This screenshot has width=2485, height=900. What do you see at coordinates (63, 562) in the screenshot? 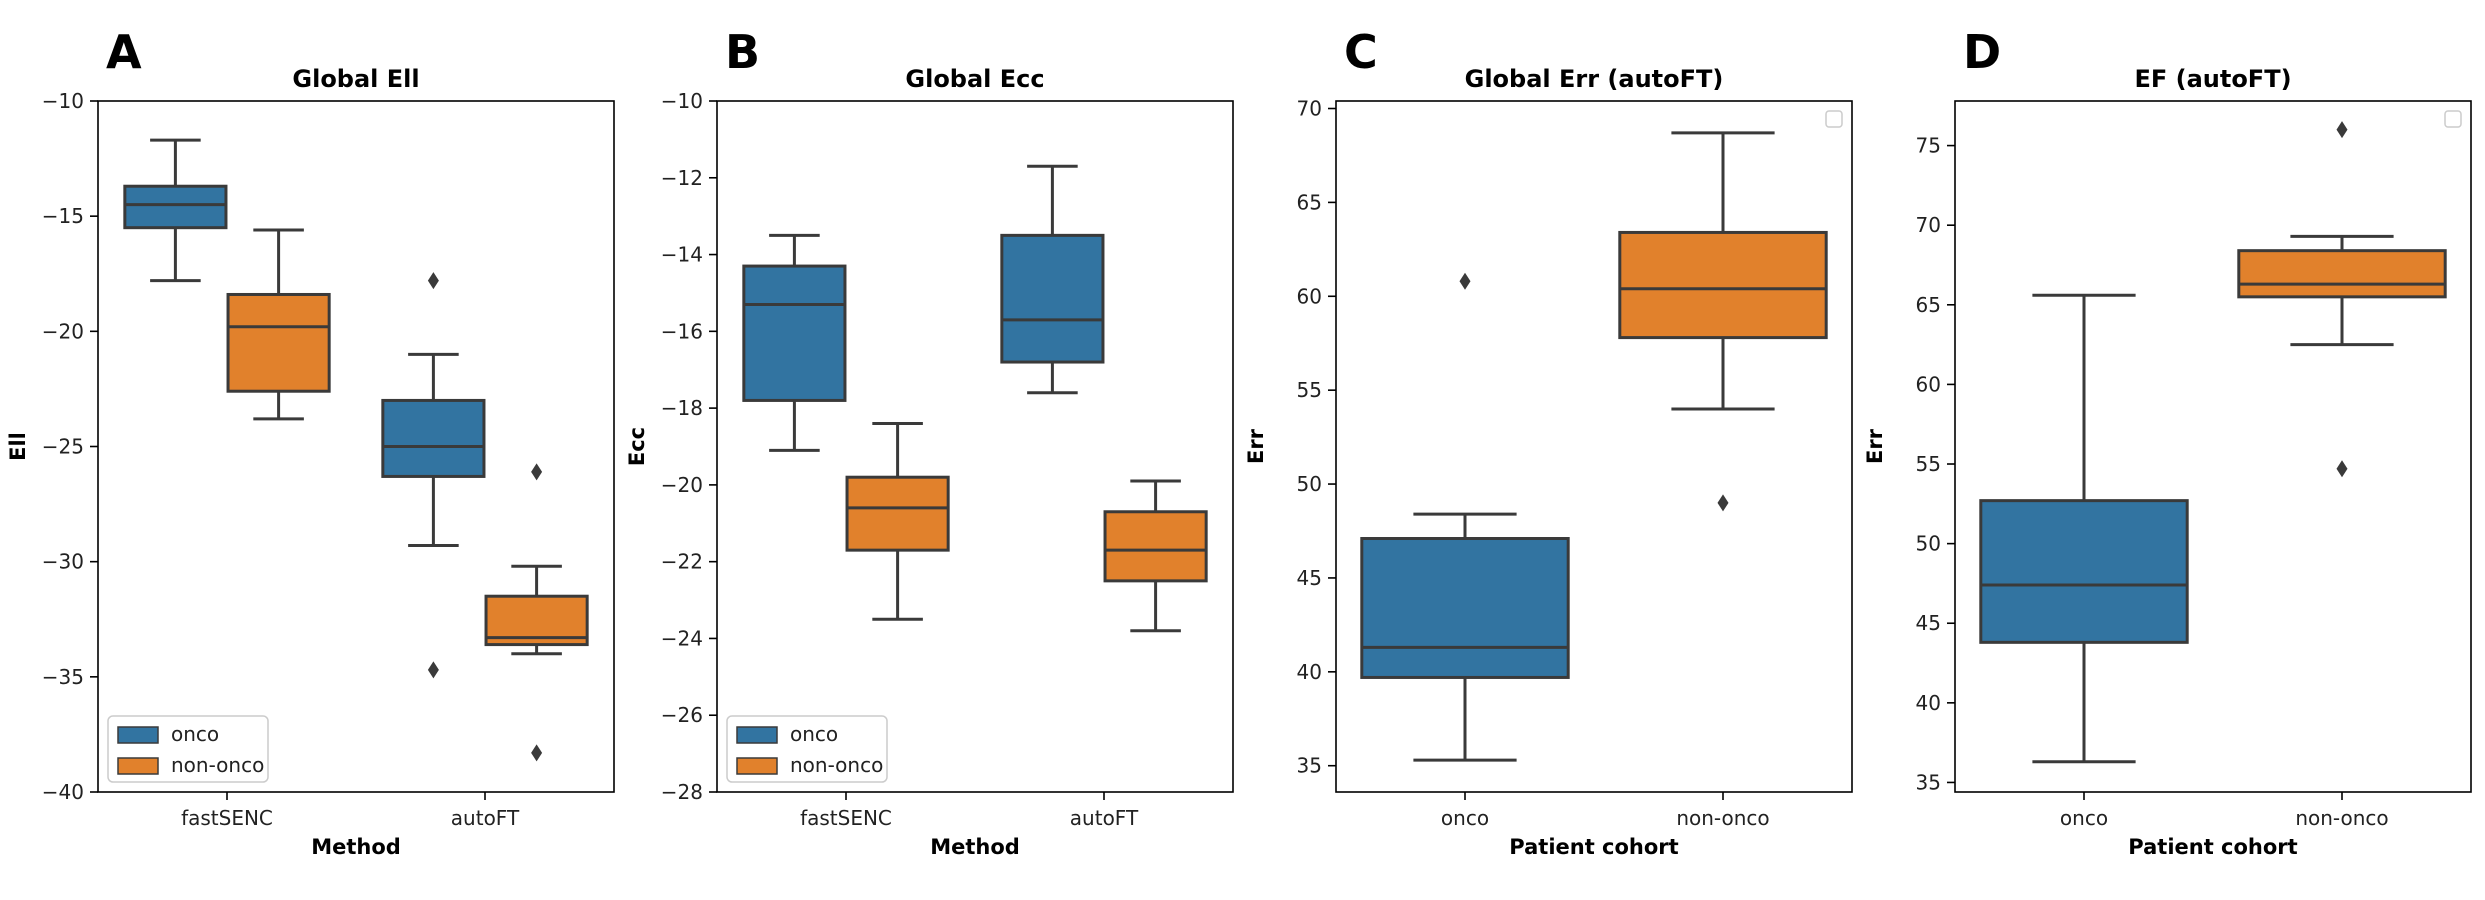
I see `y-tick-label: −30` at bounding box center [63, 562].